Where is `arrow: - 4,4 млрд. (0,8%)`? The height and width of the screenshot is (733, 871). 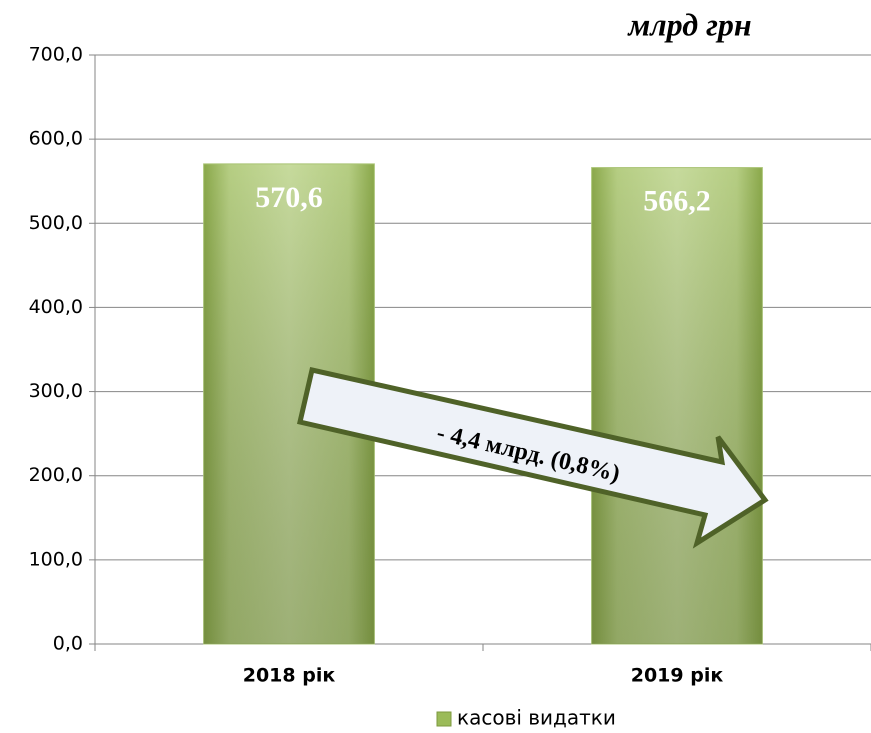
arrow: - 4,4 млрд. (0,8%) is located at coordinates (533, 458).